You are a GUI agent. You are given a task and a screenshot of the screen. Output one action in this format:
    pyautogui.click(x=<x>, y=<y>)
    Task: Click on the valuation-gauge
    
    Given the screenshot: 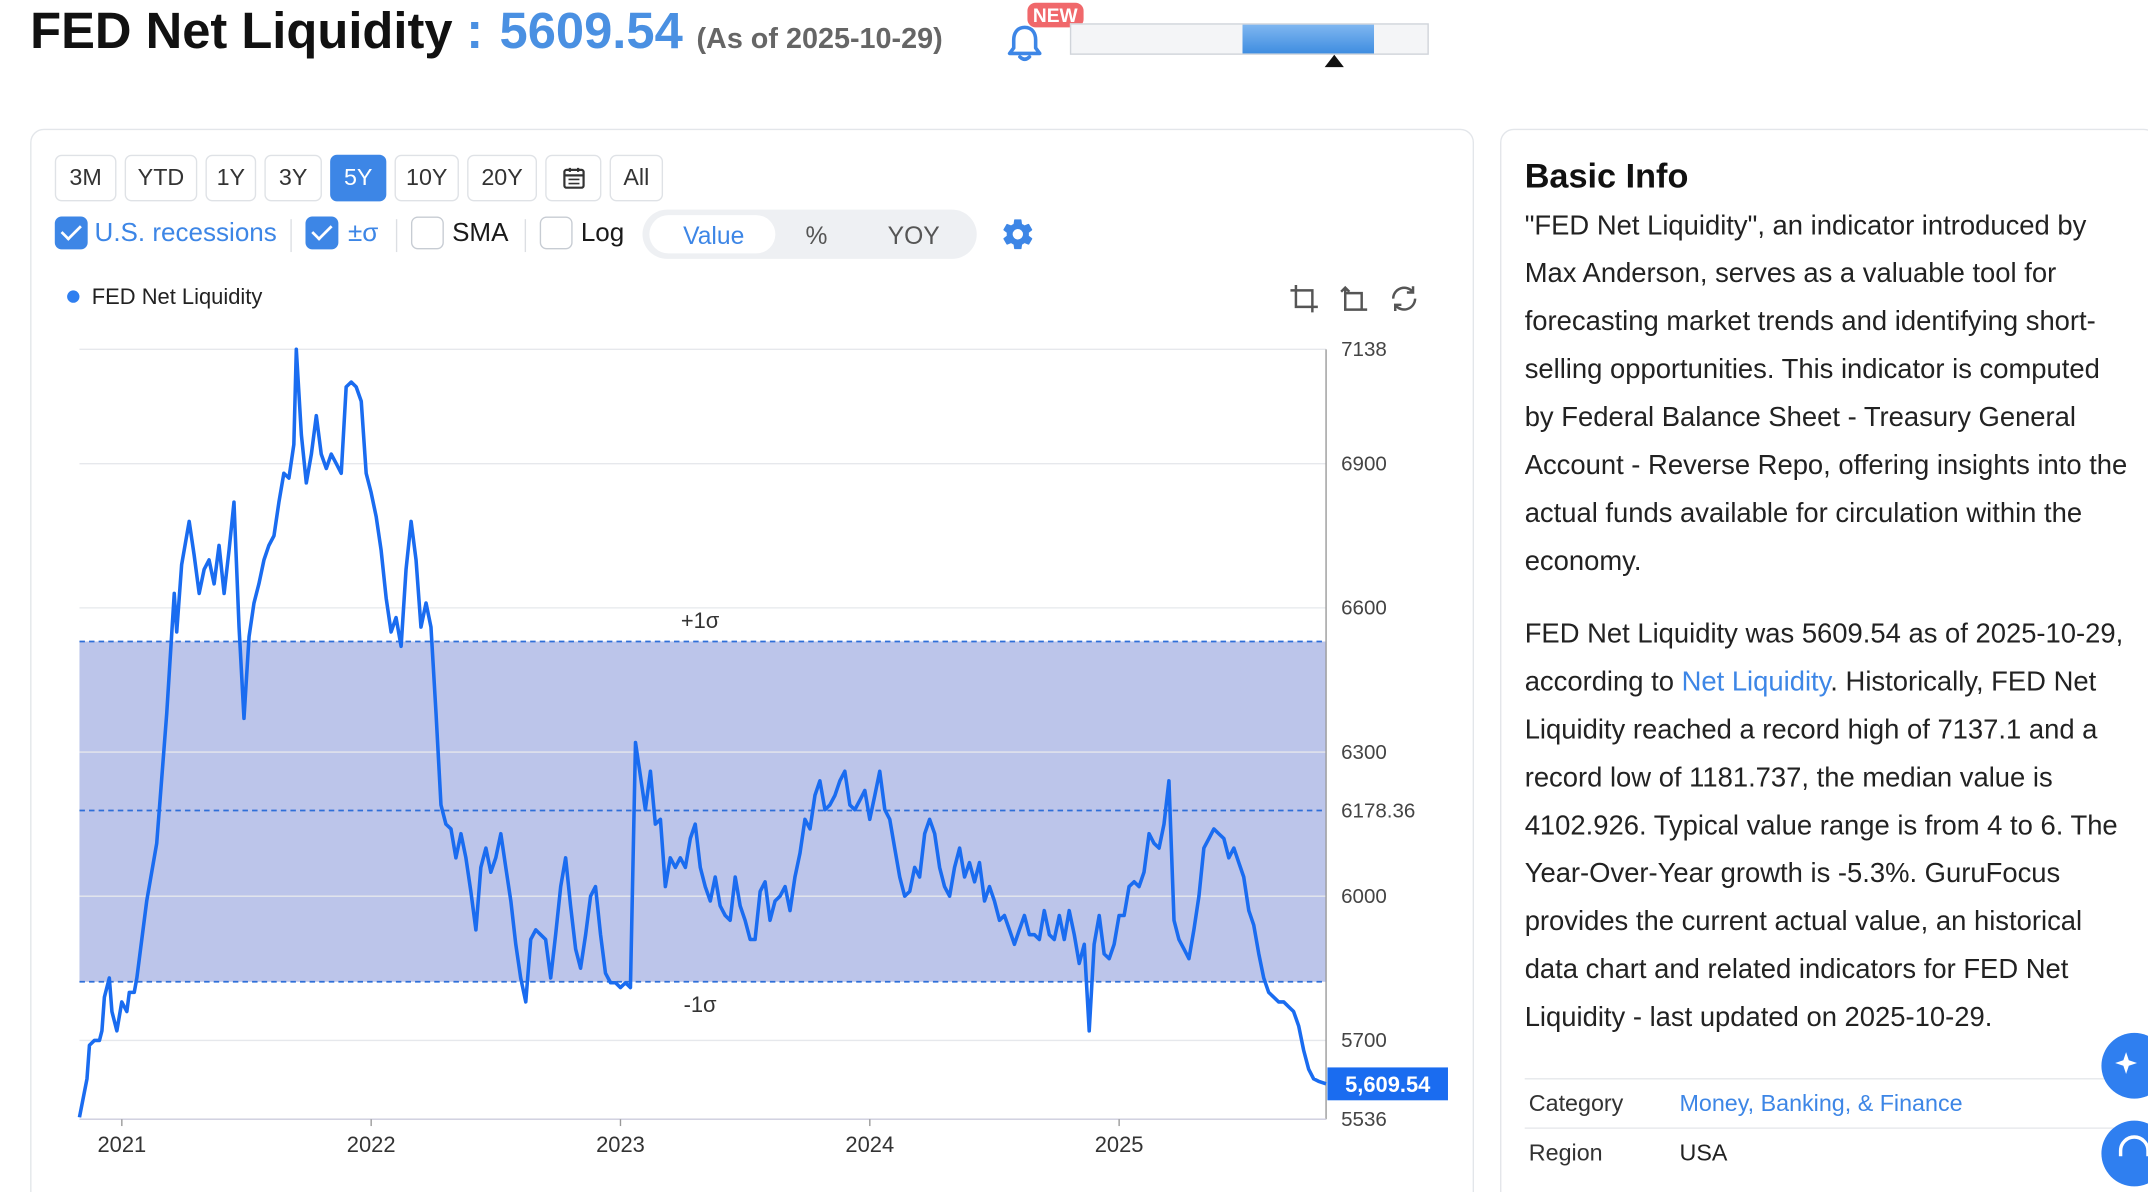 What is the action you would take?
    pyautogui.click(x=1249, y=45)
    